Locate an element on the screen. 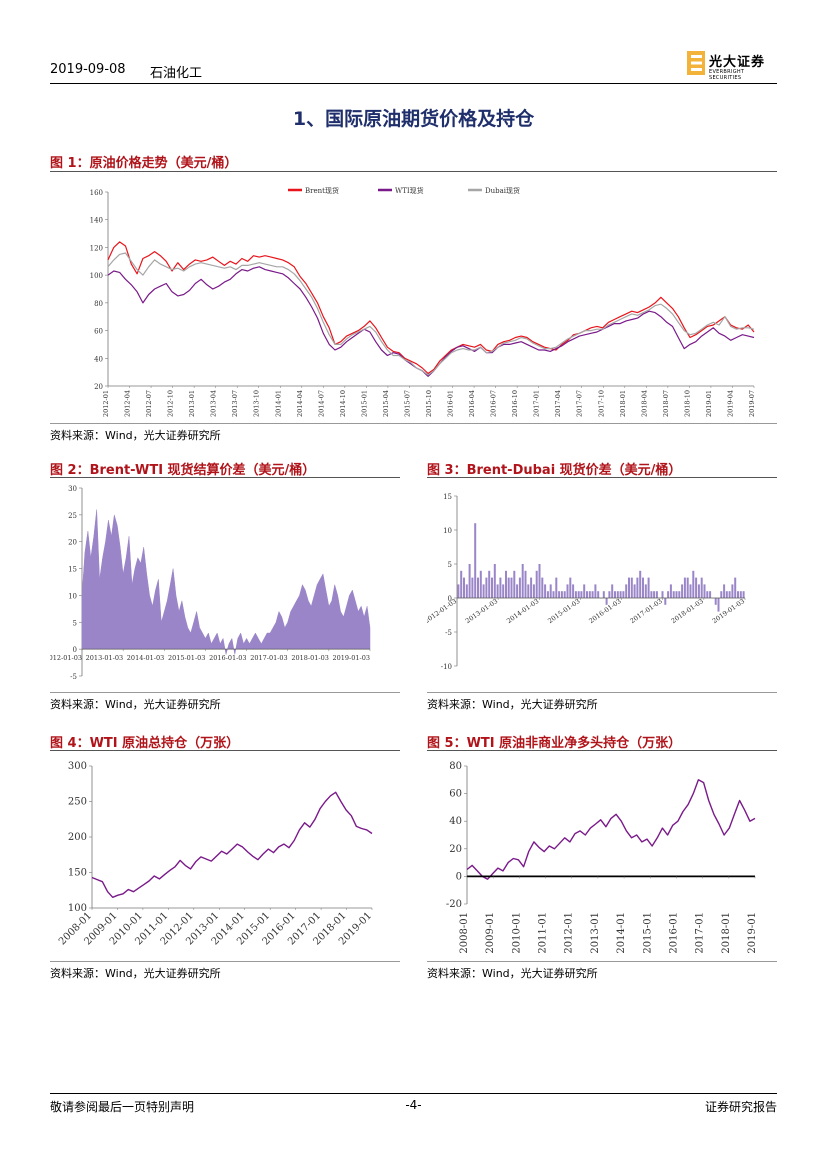  y-tick-label: 140 is located at coordinates (96, 221).